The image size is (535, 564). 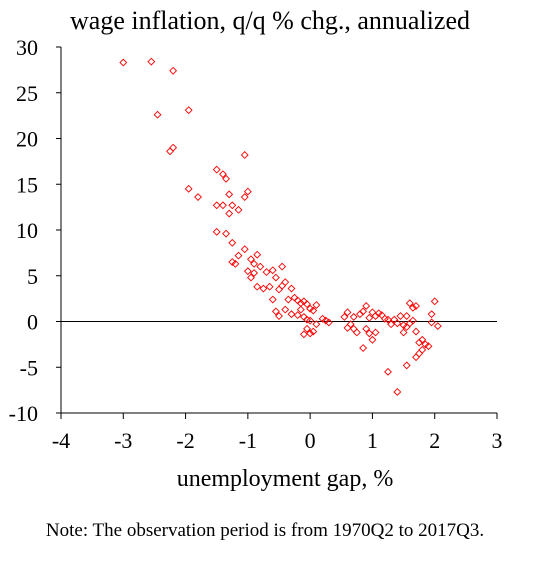 I want to click on y-ticks: 30 25 20 15 10 5 0 -5 -10, so click(x=35, y=230).